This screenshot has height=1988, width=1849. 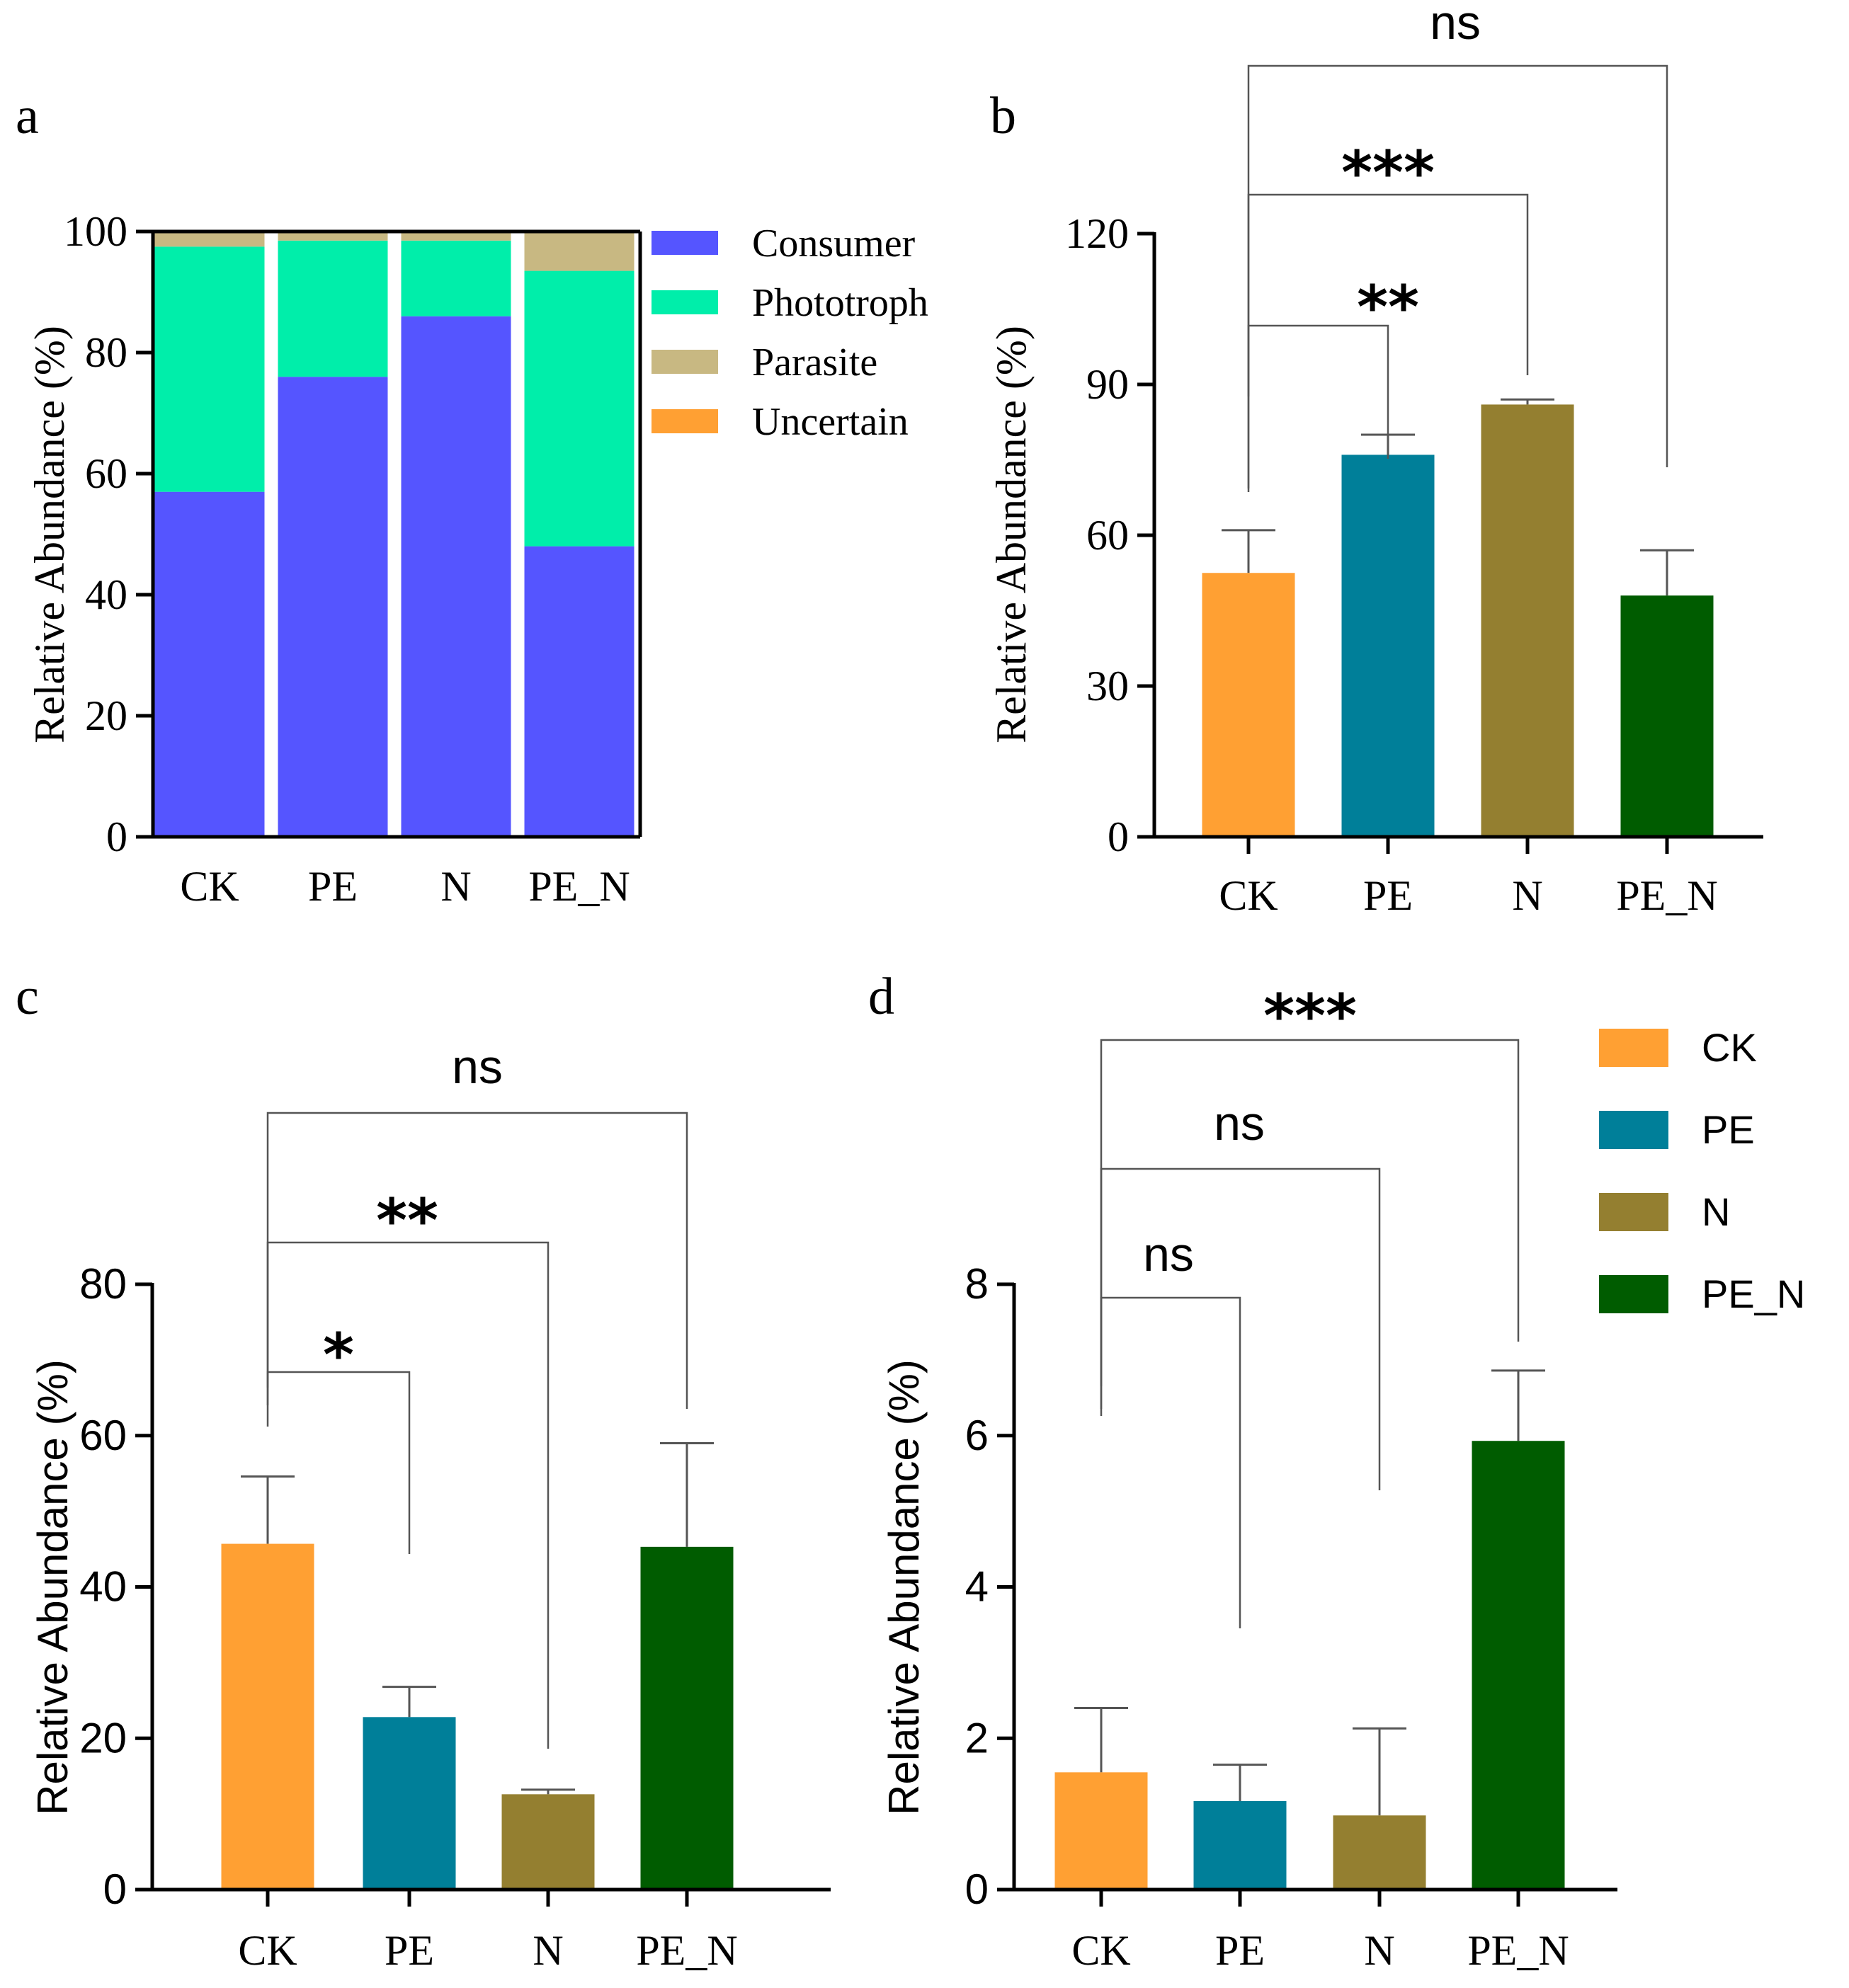 What do you see at coordinates (840, 303) in the screenshot?
I see `legend-label-phototroph: Phototroph` at bounding box center [840, 303].